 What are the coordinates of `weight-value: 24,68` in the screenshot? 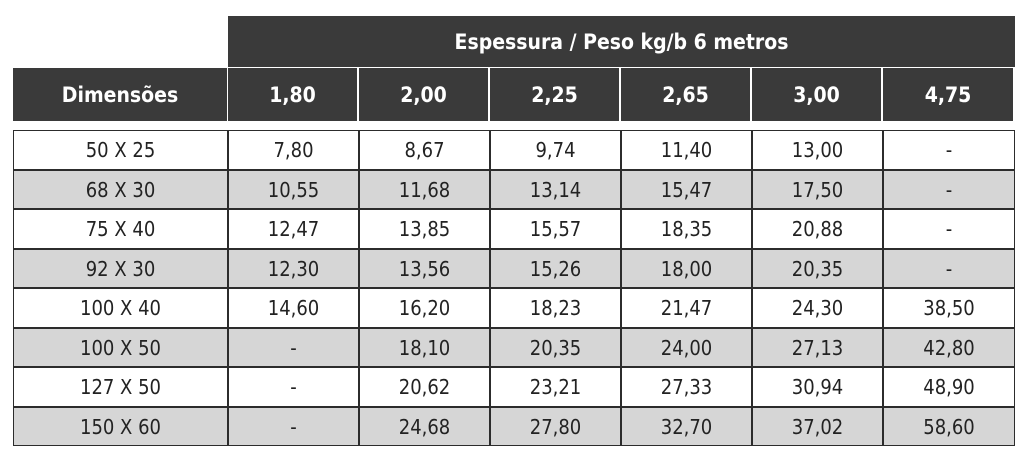 It's located at (424, 426).